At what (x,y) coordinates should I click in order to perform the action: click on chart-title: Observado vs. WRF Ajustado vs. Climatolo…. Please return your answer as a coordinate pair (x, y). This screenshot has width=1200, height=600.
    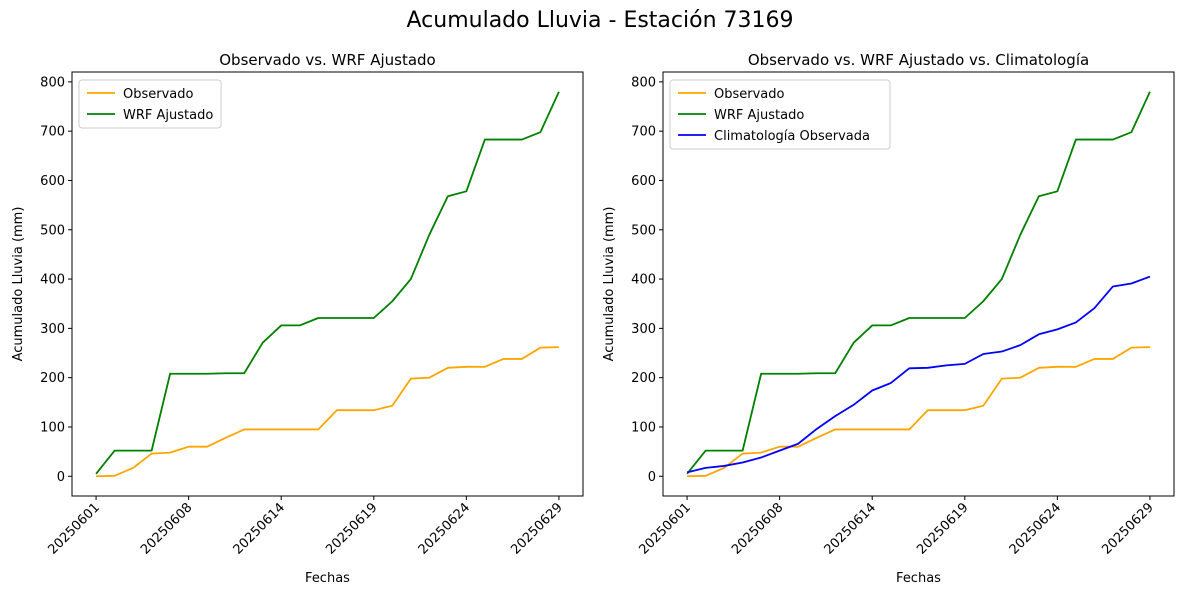
    Looking at the image, I should click on (918, 60).